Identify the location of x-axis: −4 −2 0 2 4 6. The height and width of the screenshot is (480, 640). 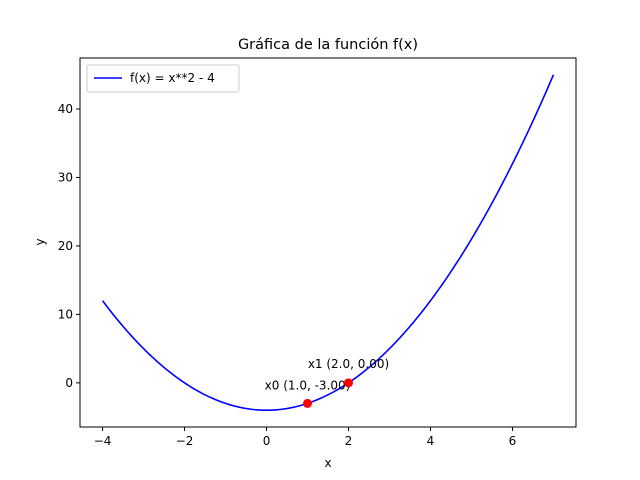
(305, 437).